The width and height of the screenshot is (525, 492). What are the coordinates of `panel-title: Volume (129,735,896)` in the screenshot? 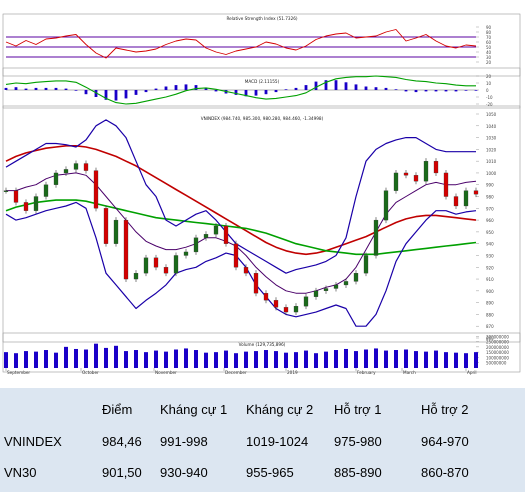 It's located at (262, 344).